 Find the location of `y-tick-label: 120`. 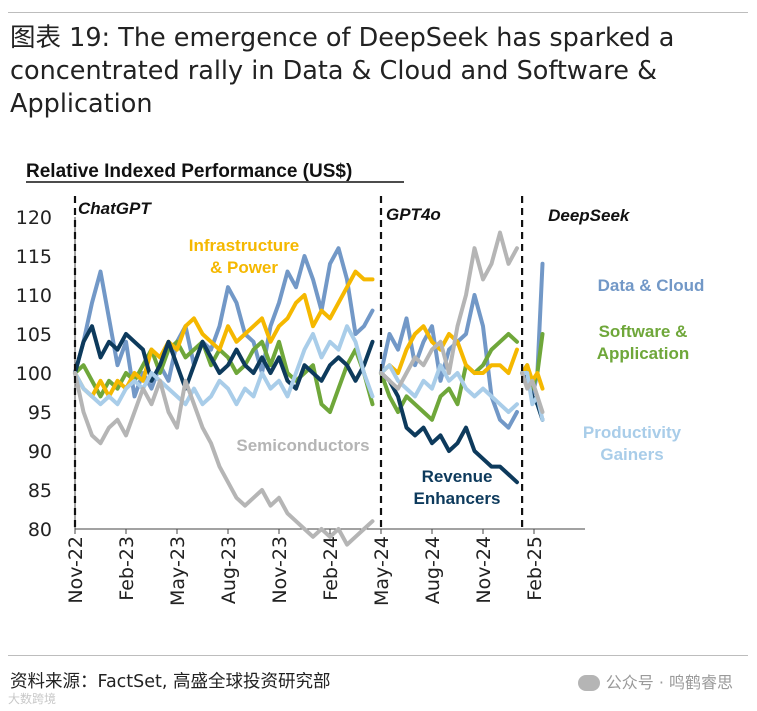

y-tick-label: 120 is located at coordinates (34, 218).